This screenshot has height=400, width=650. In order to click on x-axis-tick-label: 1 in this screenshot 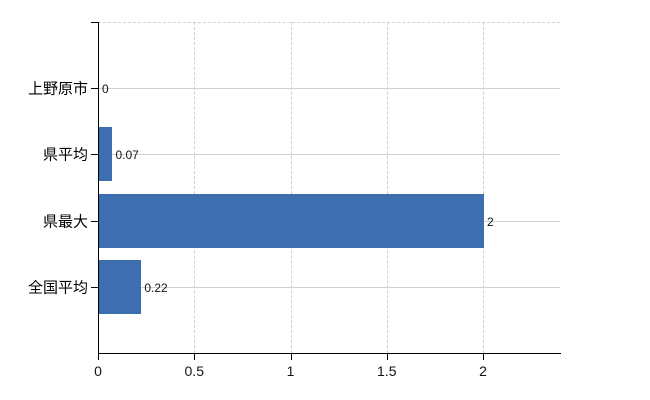, I will do `click(290, 371)`.